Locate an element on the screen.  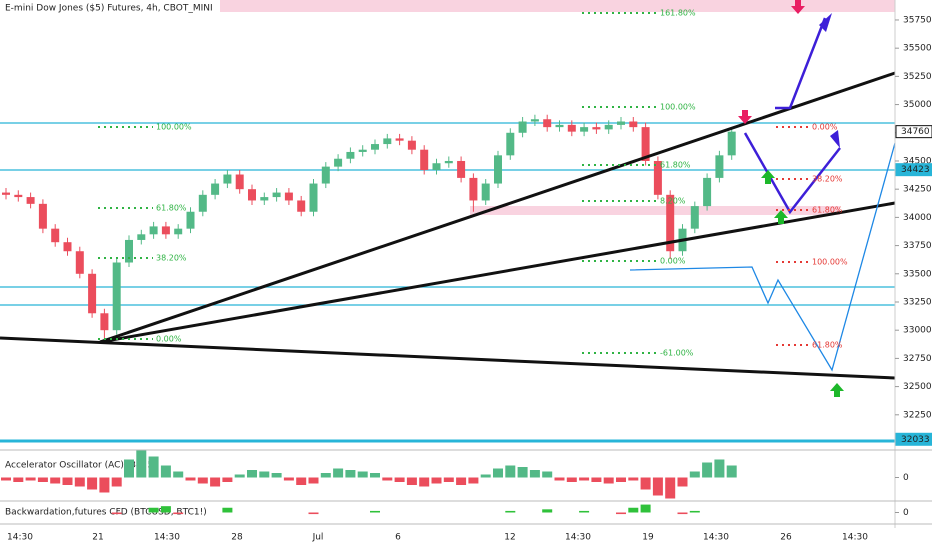
y-tick-label: 35750 is located at coordinates (917, 20).